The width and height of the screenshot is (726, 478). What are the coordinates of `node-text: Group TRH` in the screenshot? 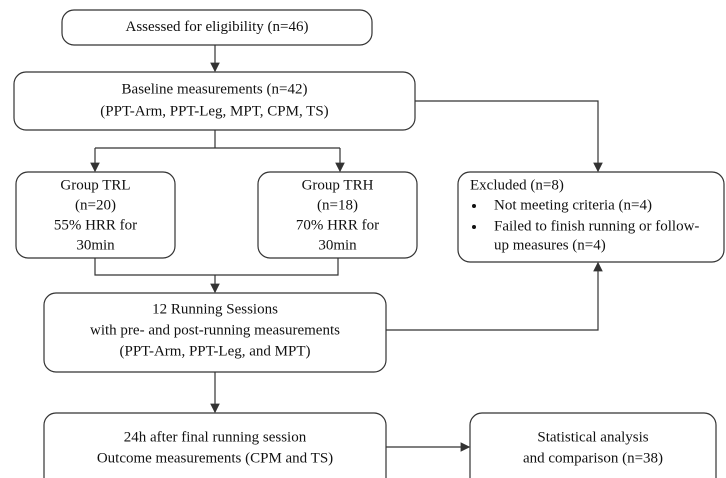 It's located at (338, 185).